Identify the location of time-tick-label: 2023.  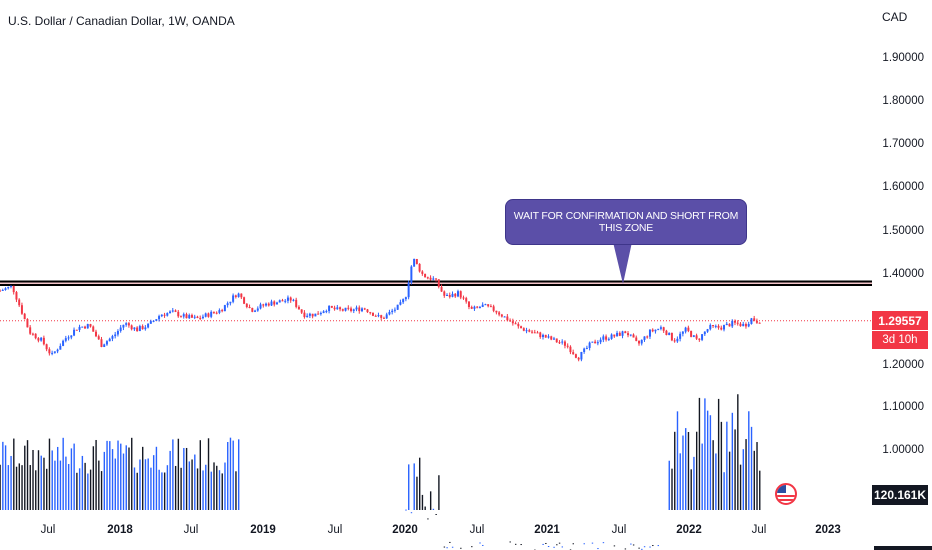
(828, 530).